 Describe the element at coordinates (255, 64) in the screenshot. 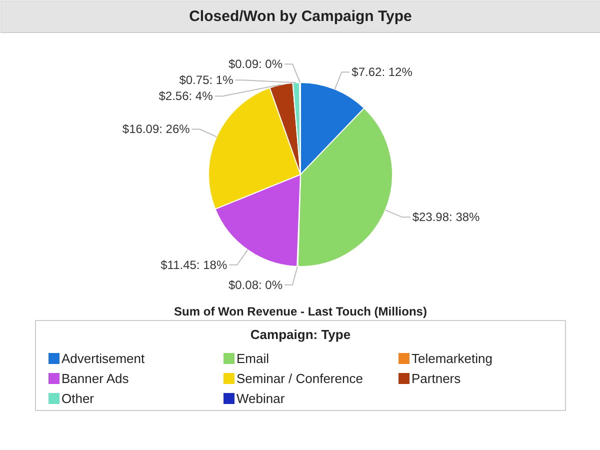

I see `data-label: $0.09: 0%` at that location.